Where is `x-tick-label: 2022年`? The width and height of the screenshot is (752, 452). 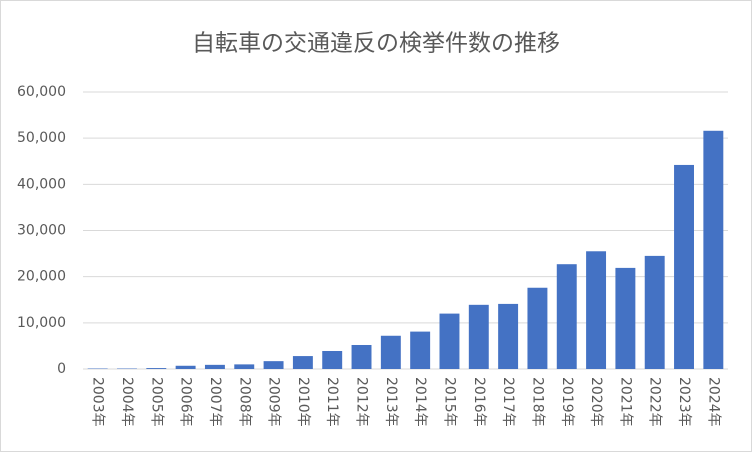 x-tick-label: 2022年 is located at coordinates (655, 402).